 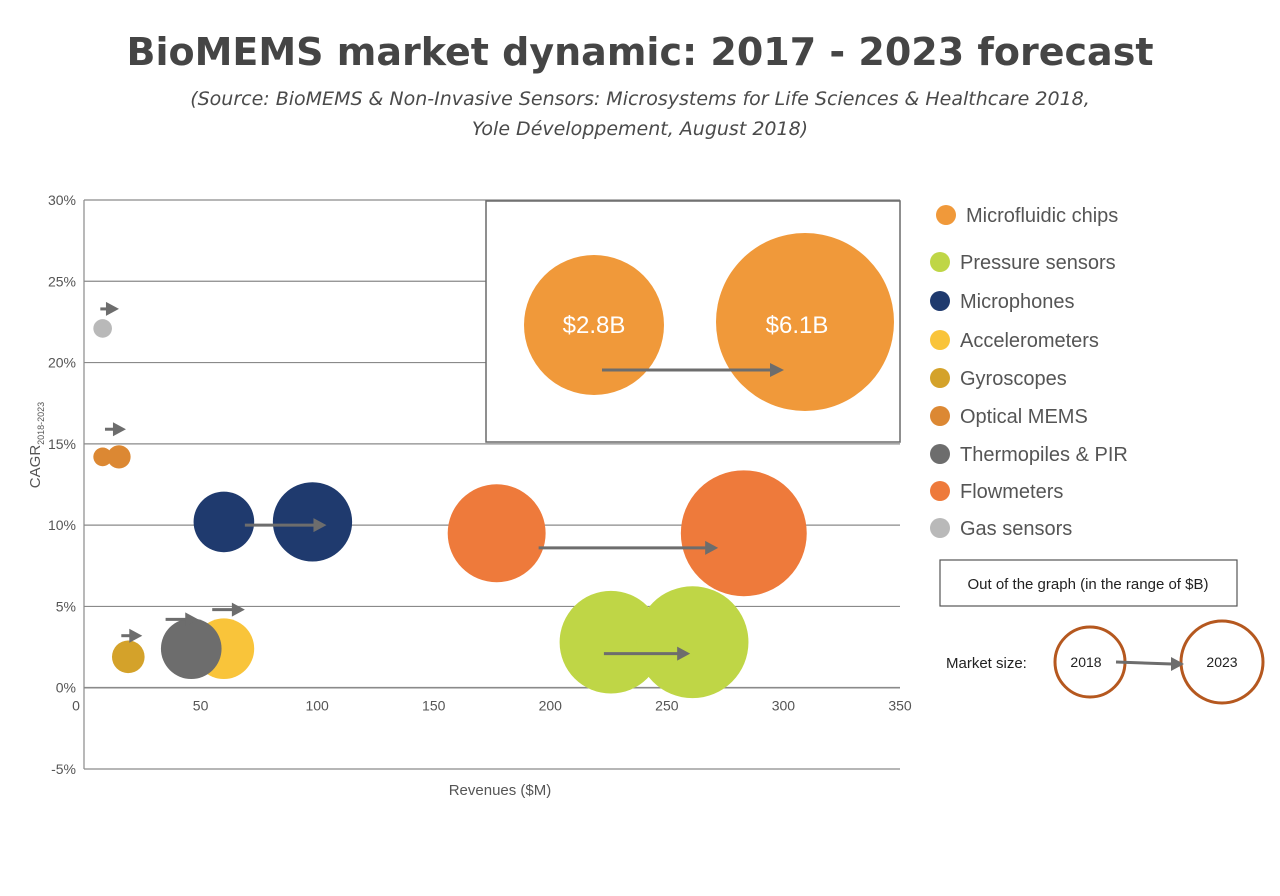 What do you see at coordinates (940, 491) in the screenshot?
I see `legend-marker-flowmeters` at bounding box center [940, 491].